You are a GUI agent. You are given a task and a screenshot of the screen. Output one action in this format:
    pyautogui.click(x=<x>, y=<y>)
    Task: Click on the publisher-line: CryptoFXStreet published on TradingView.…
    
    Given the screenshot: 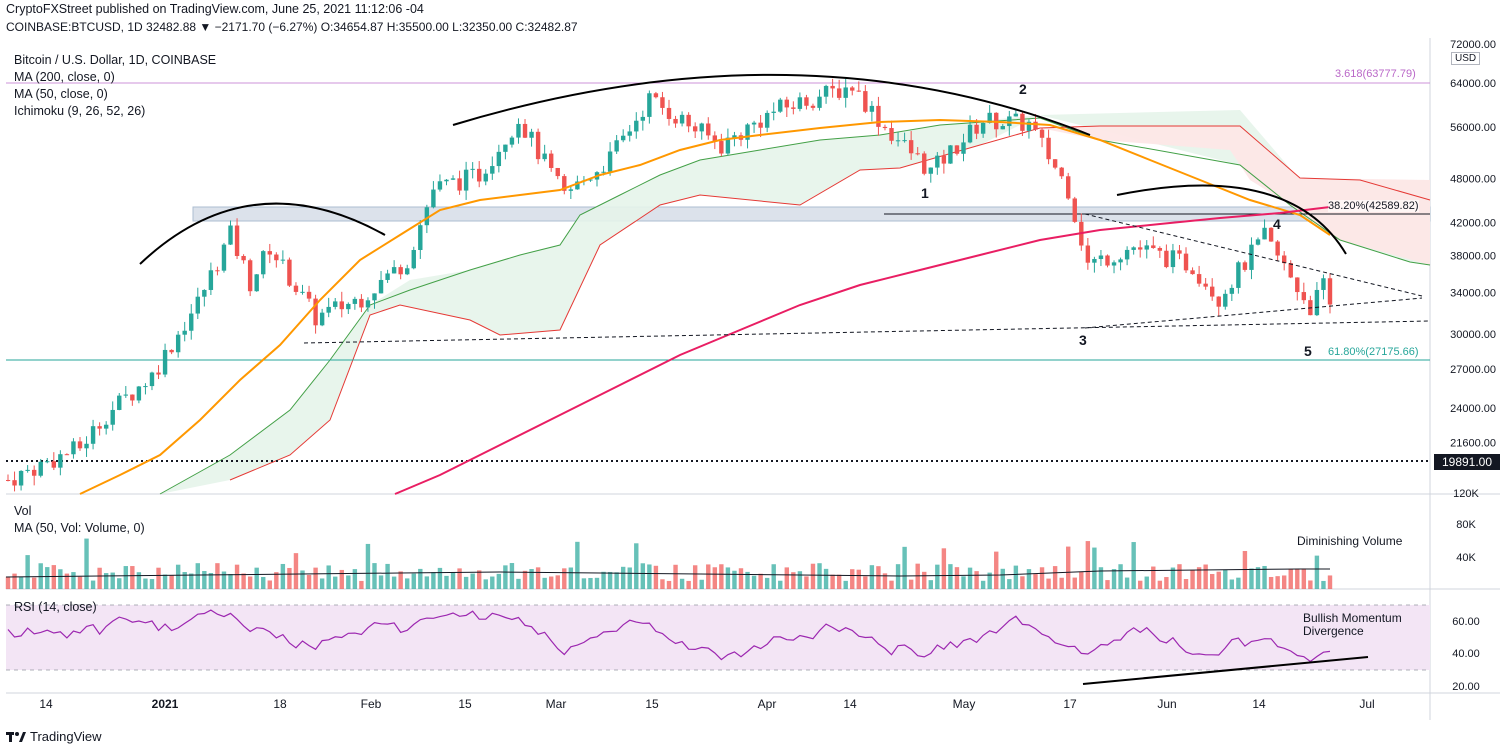 What is the action you would take?
    pyautogui.click(x=215, y=9)
    